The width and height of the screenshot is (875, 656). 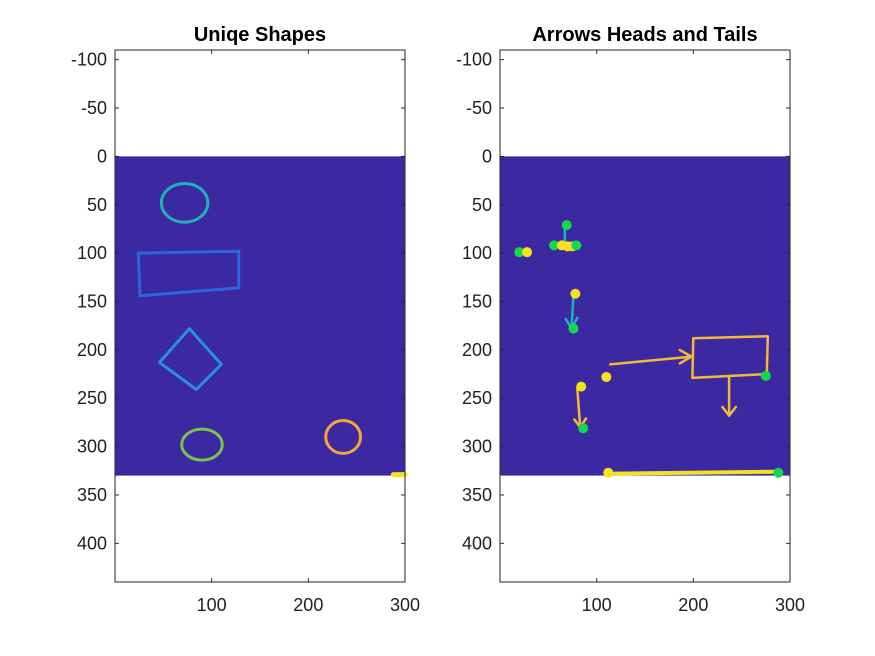 I want to click on chart-title: Uniqe Shapes, so click(x=260, y=35).